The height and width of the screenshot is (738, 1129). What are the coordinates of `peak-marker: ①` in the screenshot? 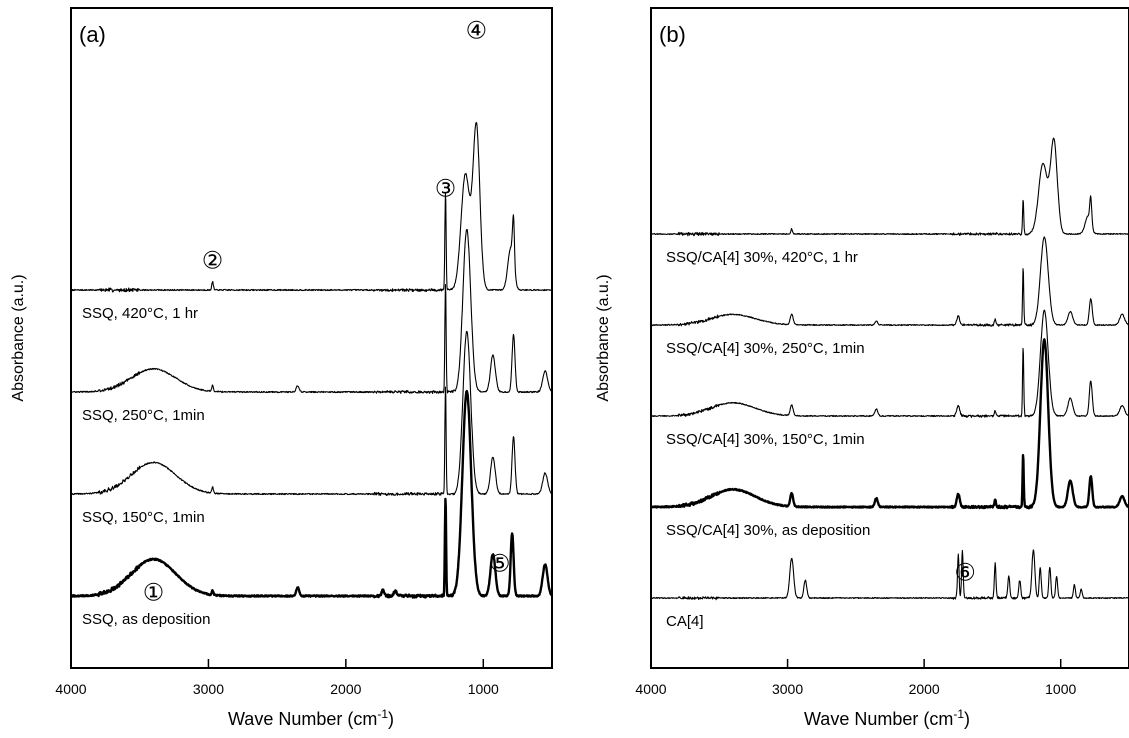 It's located at (154, 592).